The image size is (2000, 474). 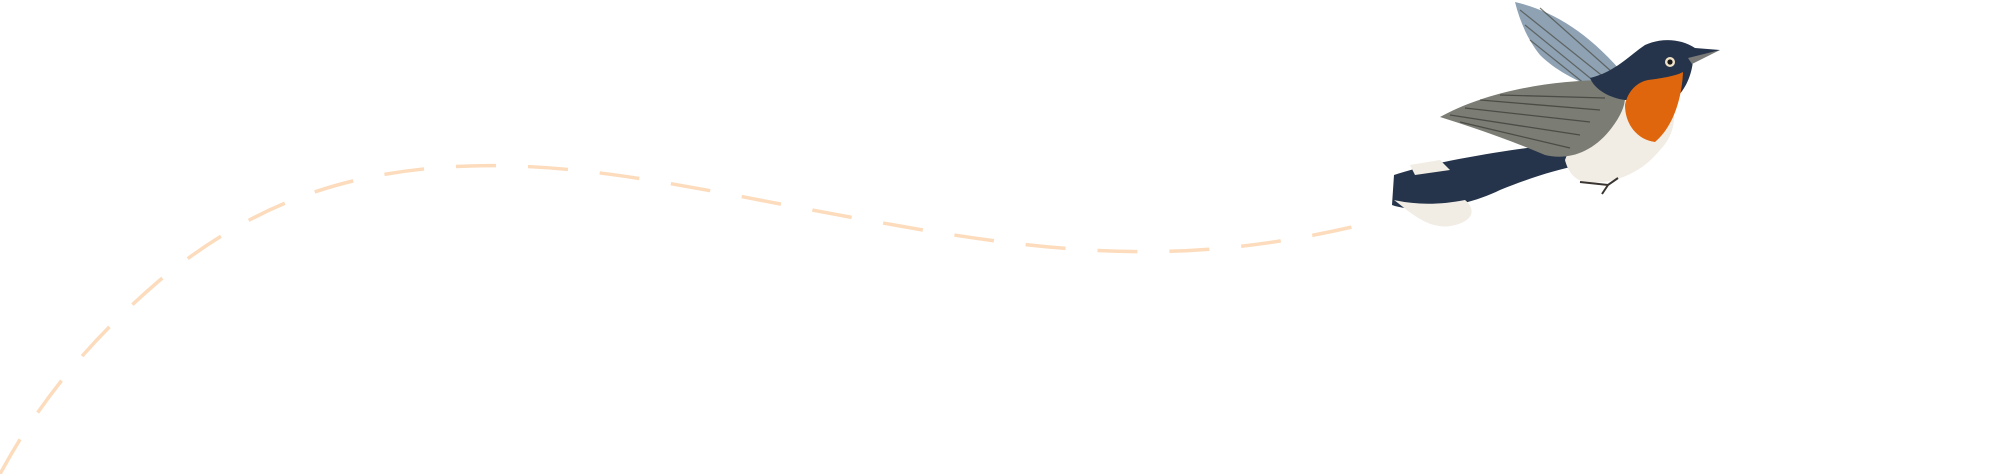 What do you see at coordinates (1433, 213) in the screenshot?
I see `bird-tail-tips` at bounding box center [1433, 213].